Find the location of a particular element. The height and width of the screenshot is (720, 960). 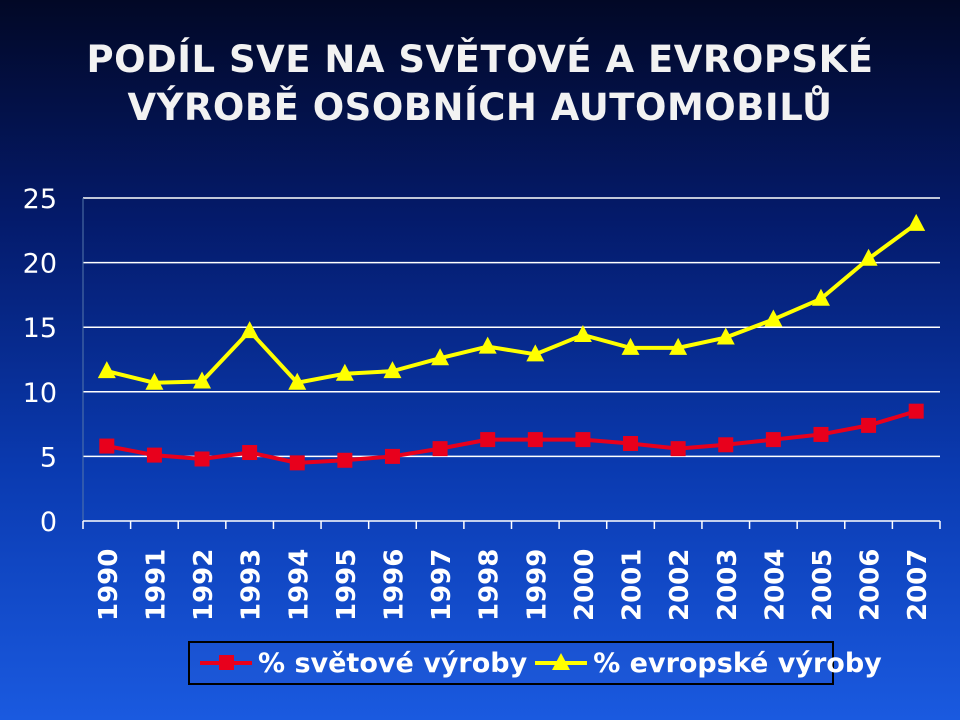

chart-legend: % světové výroby % evropské výroby is located at coordinates (535, 663).